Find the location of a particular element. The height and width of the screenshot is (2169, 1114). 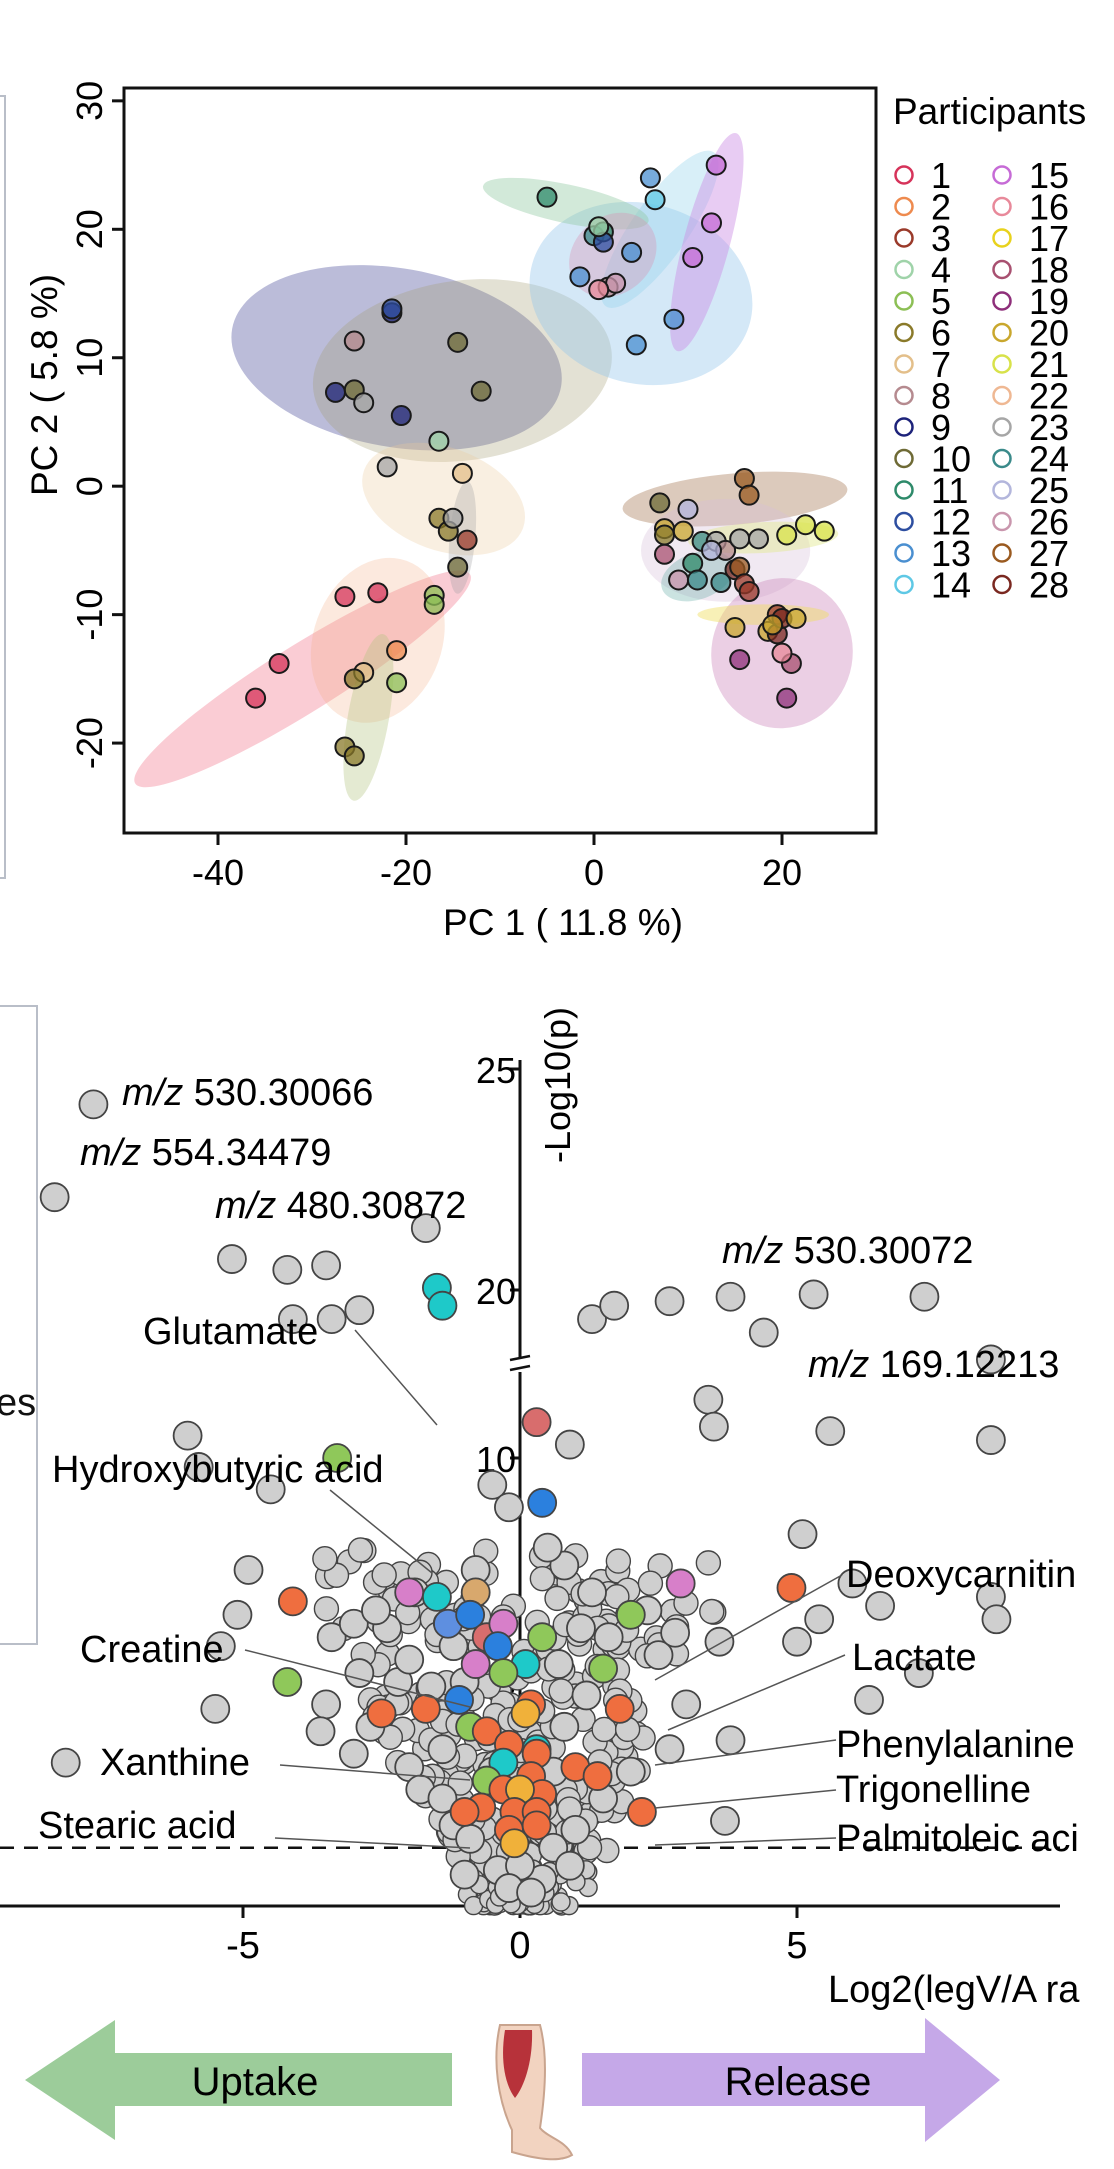

release-arrow is located at coordinates (791, 2080).